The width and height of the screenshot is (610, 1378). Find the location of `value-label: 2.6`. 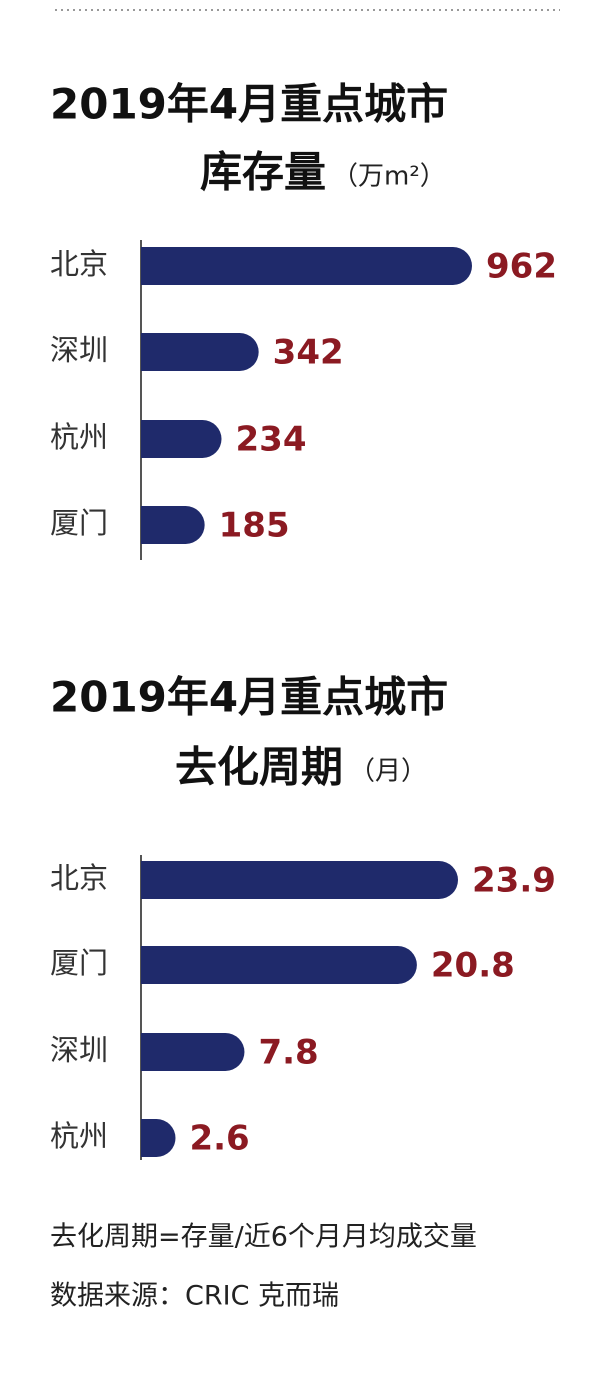

value-label: 2.6 is located at coordinates (219, 1139).